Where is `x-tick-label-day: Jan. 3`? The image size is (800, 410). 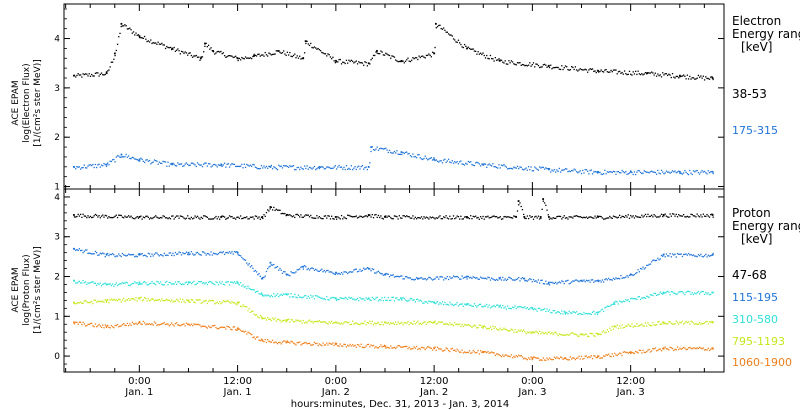
x-tick-label-day: Jan. 3 is located at coordinates (531, 392).